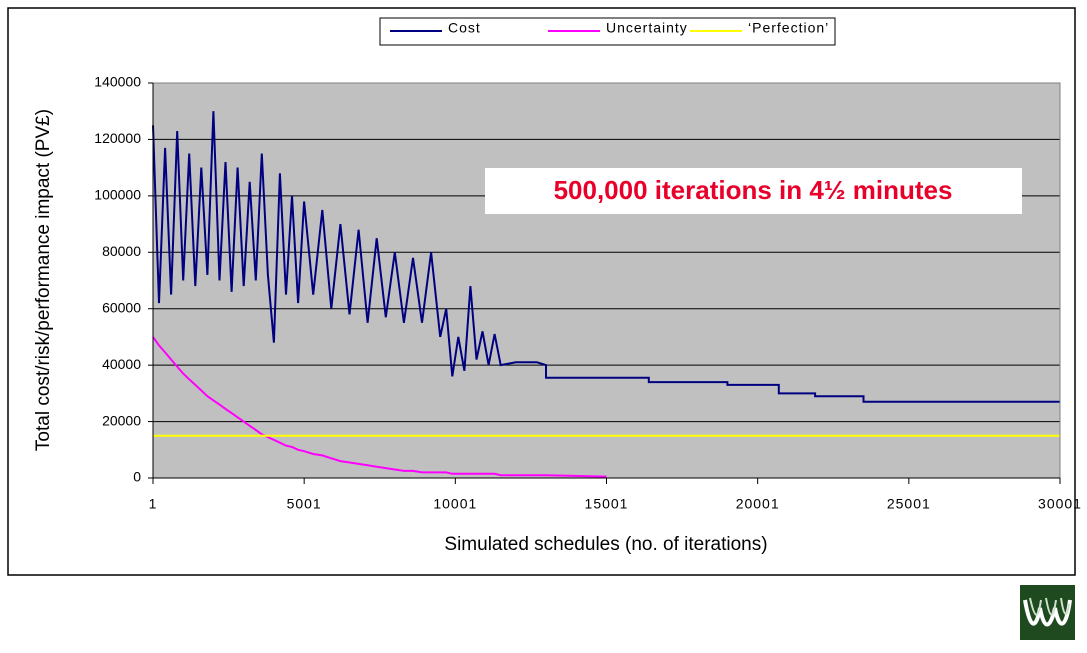 The height and width of the screenshot is (653, 1087). Describe the element at coordinates (304, 504) in the screenshot. I see `x-tick-label: 5001` at that location.